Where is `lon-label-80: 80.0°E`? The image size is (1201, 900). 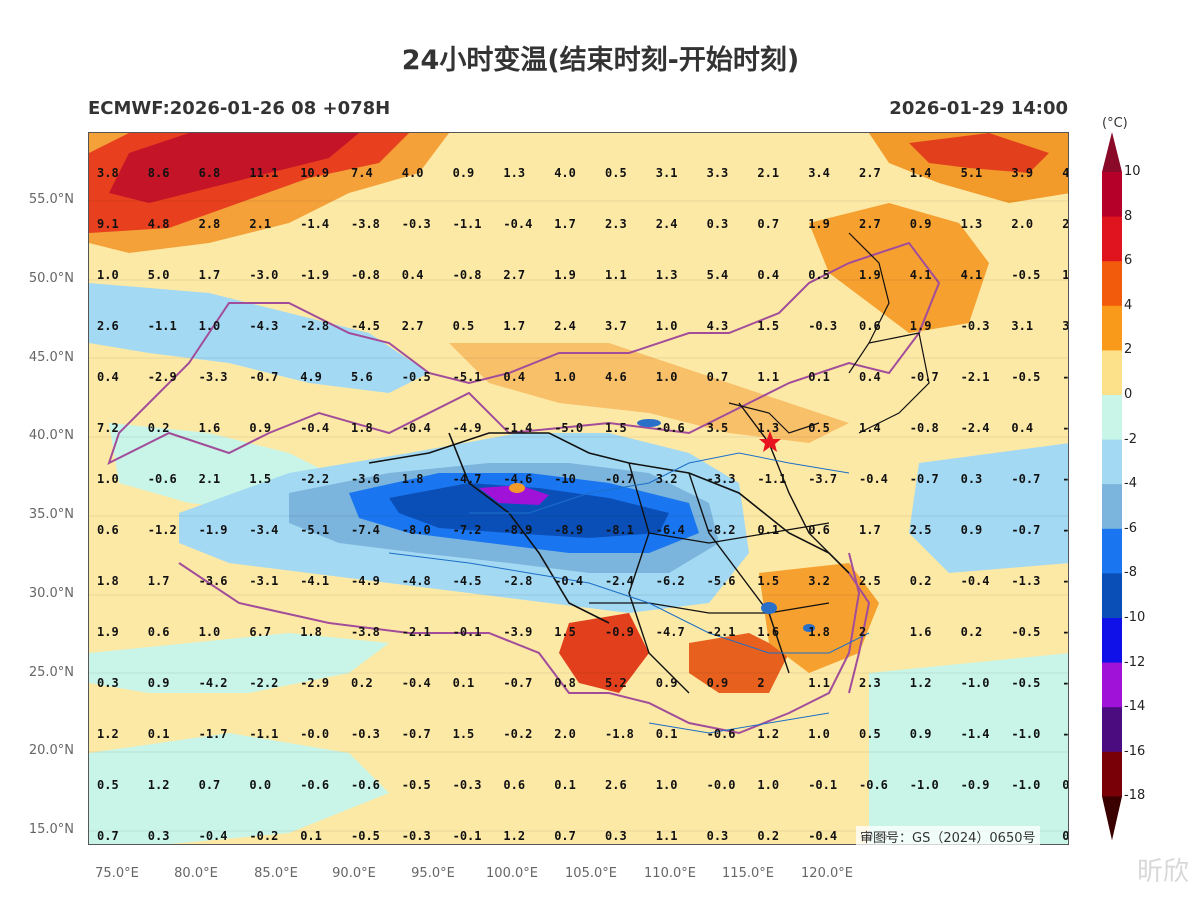
lon-label-80: 80.0°E is located at coordinates (196, 873).